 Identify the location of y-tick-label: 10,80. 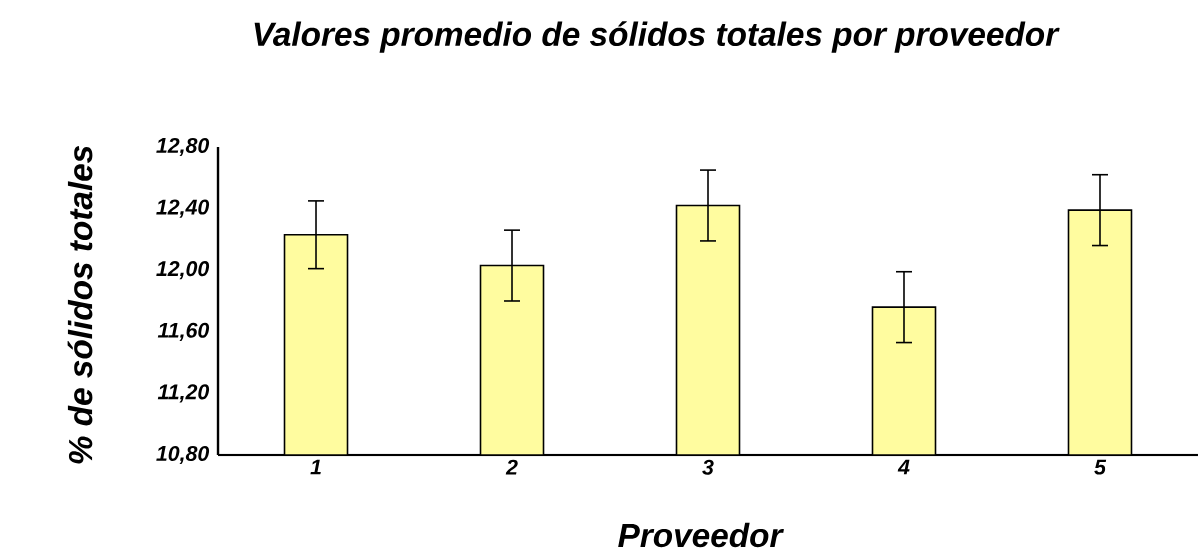
(183, 455).